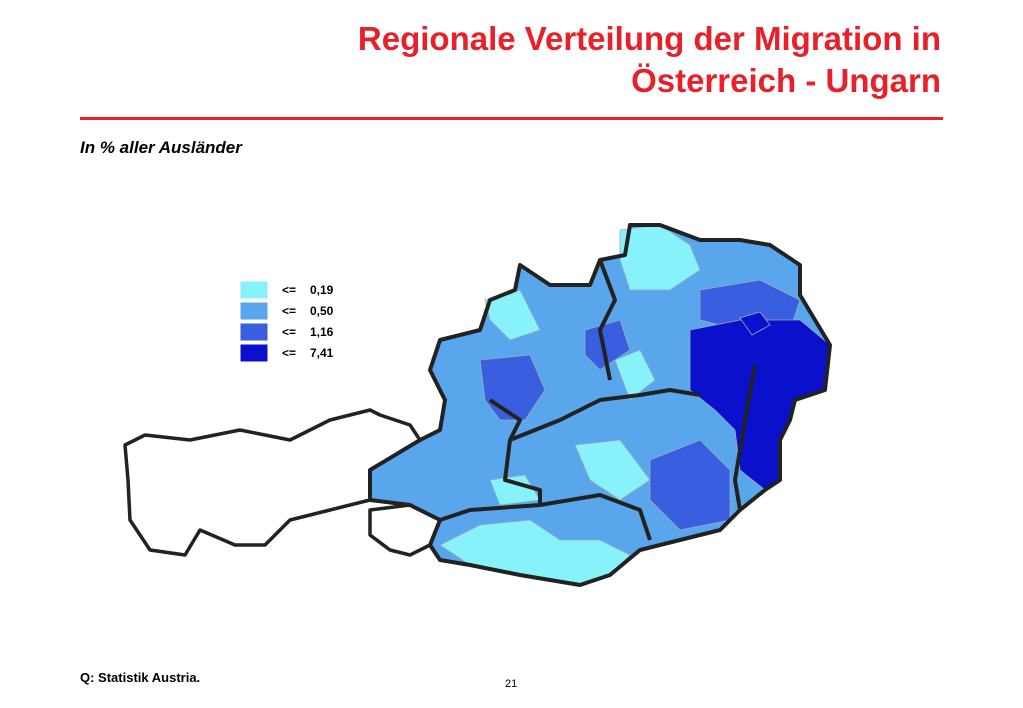 This screenshot has width=1023, height=708. What do you see at coordinates (511, 118) in the screenshot?
I see `title-rule` at bounding box center [511, 118].